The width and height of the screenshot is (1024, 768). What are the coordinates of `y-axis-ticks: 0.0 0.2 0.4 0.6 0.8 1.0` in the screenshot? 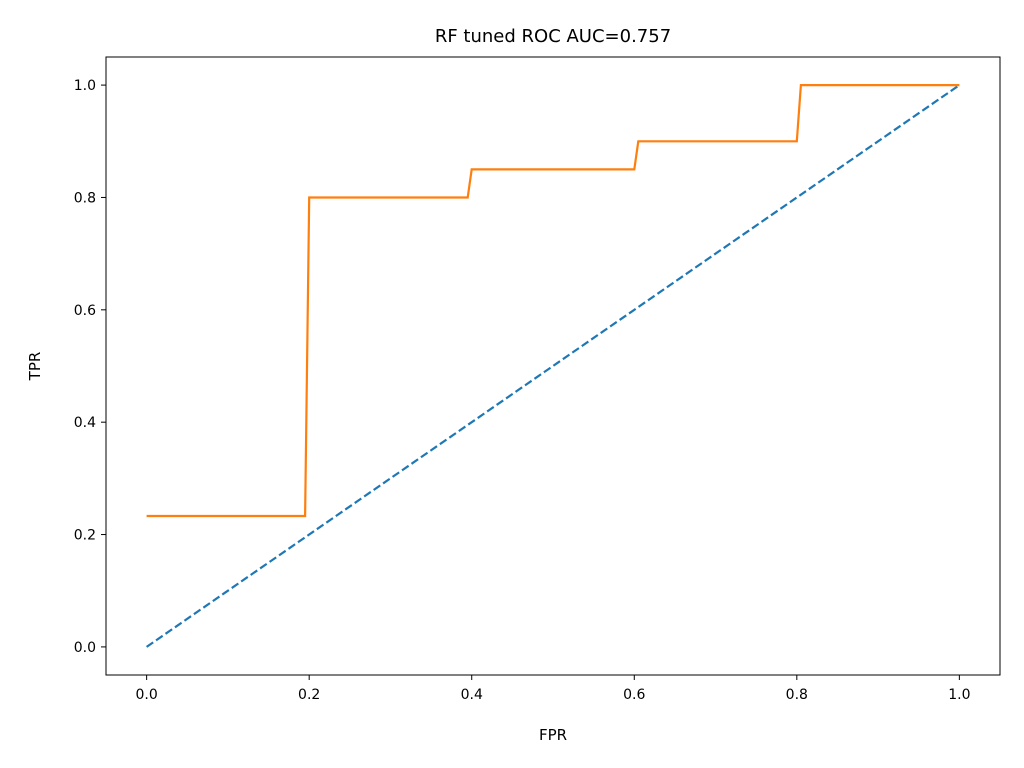 It's located at (90, 367).